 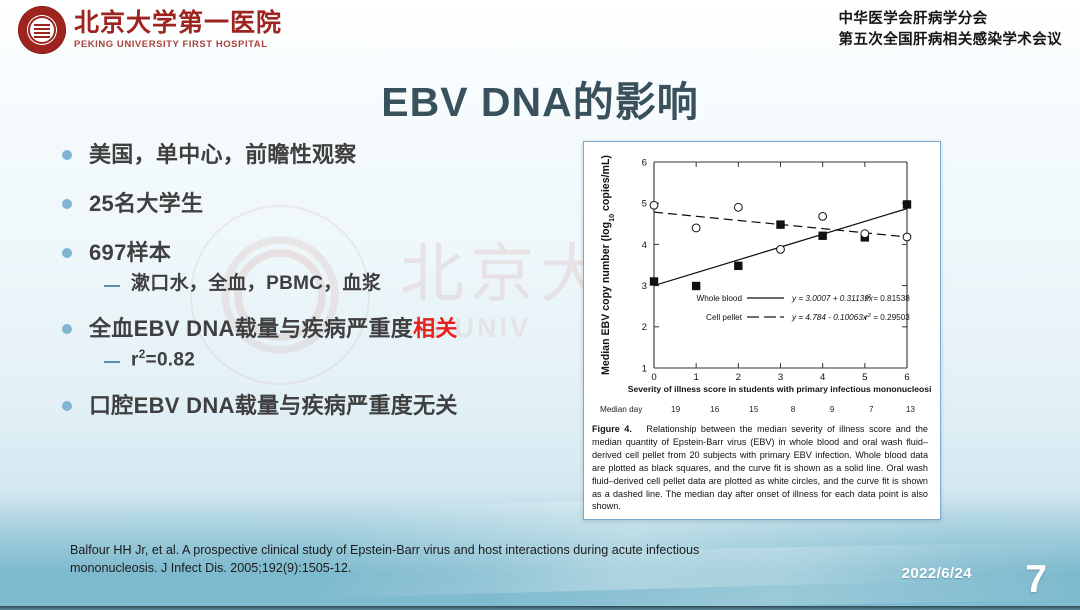 What do you see at coordinates (42, 30) in the screenshot?
I see `hospital-seal-icon` at bounding box center [42, 30].